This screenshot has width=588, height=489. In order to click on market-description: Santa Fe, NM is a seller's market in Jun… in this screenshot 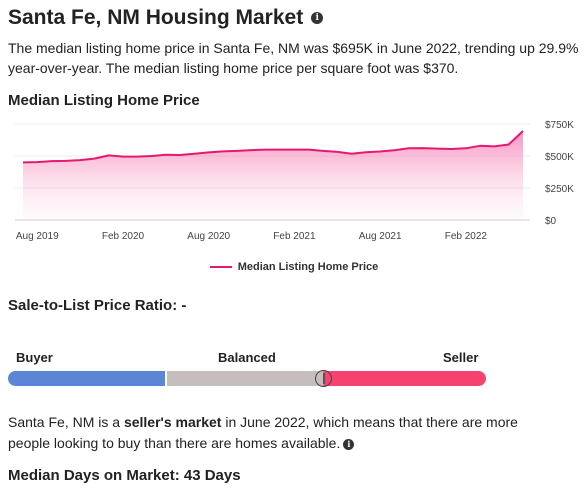, I will do `click(278, 433)`.